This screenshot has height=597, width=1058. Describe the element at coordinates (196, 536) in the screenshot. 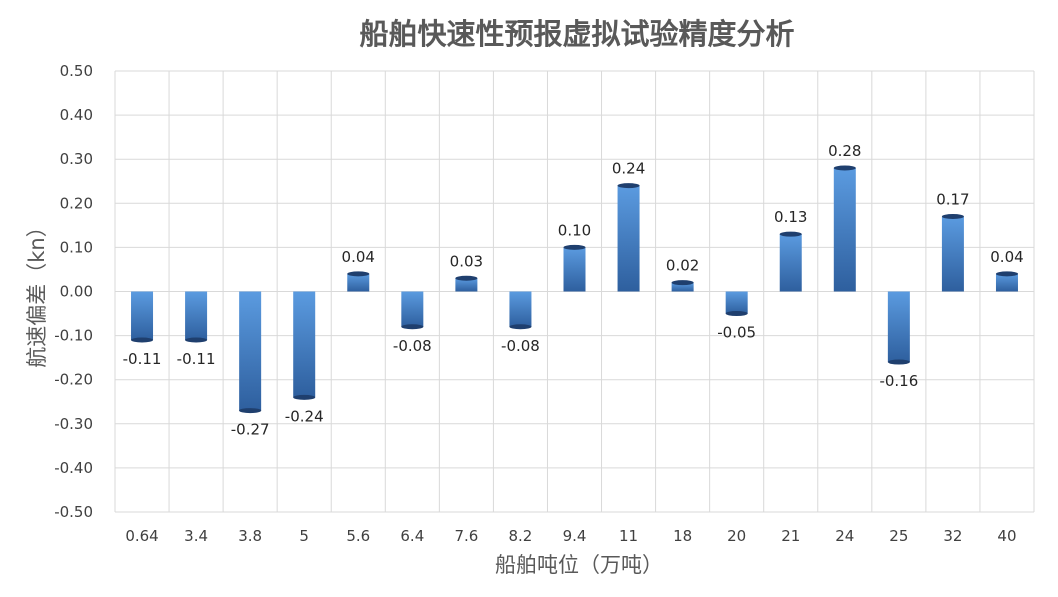

I see `x-tick-label: 3.4` at that location.